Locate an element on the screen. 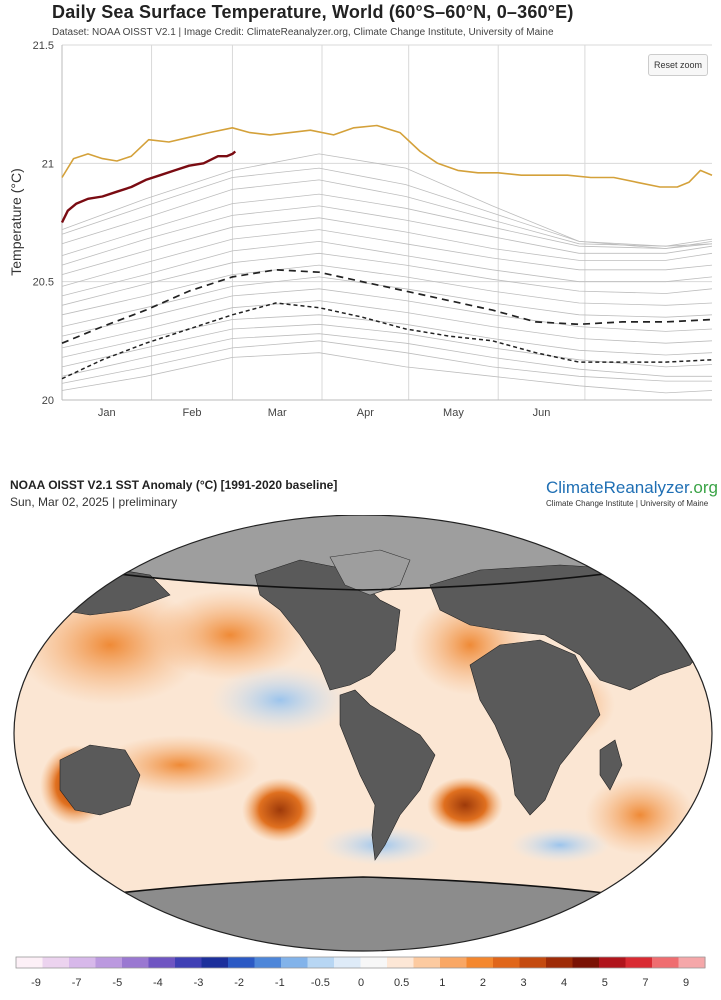  y-tick-label: 20 is located at coordinates (48, 401).